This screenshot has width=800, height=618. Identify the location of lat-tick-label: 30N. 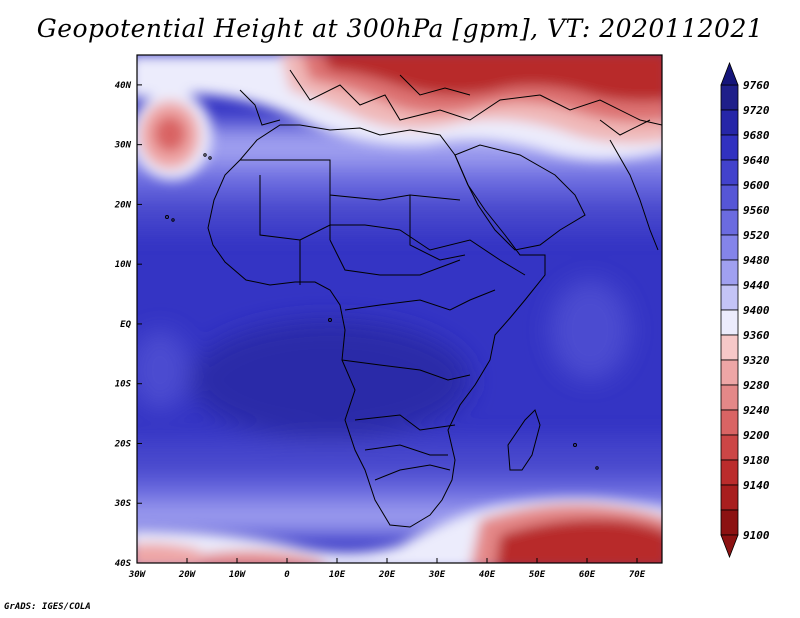
(123, 146).